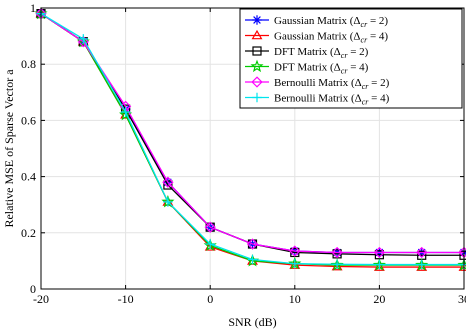 The width and height of the screenshot is (466, 330). What do you see at coordinates (41, 299) in the screenshot?
I see `x-tick-label: -20` at bounding box center [41, 299].